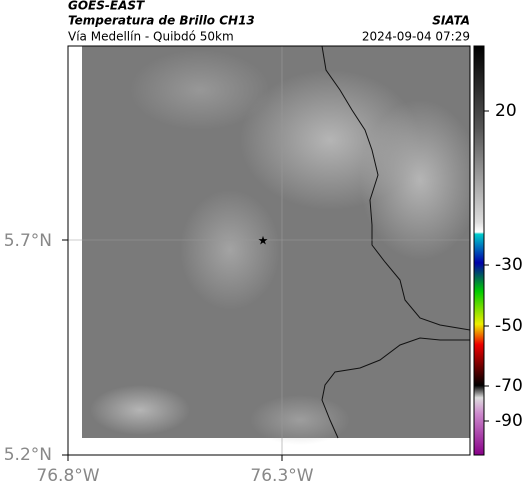 The image size is (526, 495). I want to click on source: SIATA, so click(451, 21).